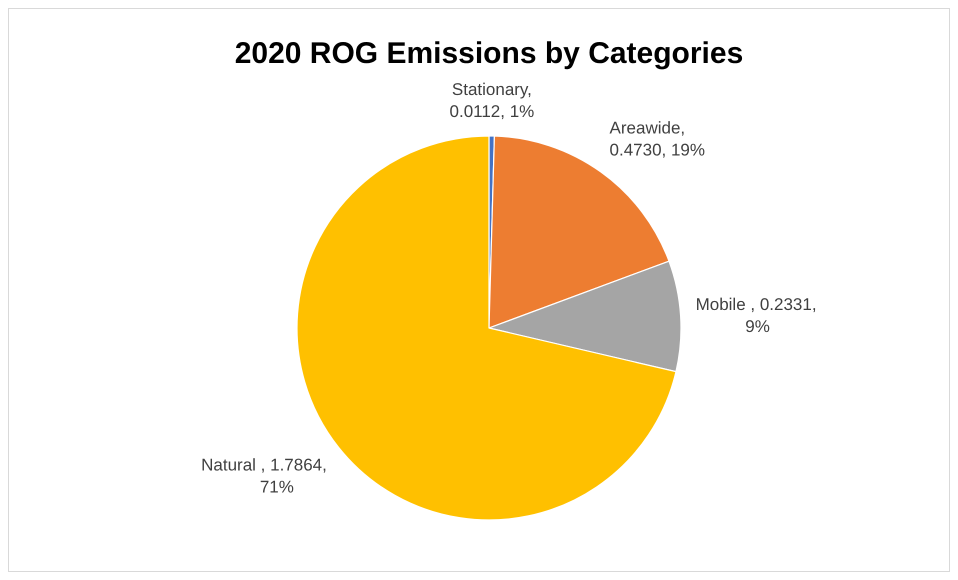 This screenshot has width=958, height=580. Describe the element at coordinates (658, 139) in the screenshot. I see `slice-label: Areawide, 0.4730, 19%` at that location.